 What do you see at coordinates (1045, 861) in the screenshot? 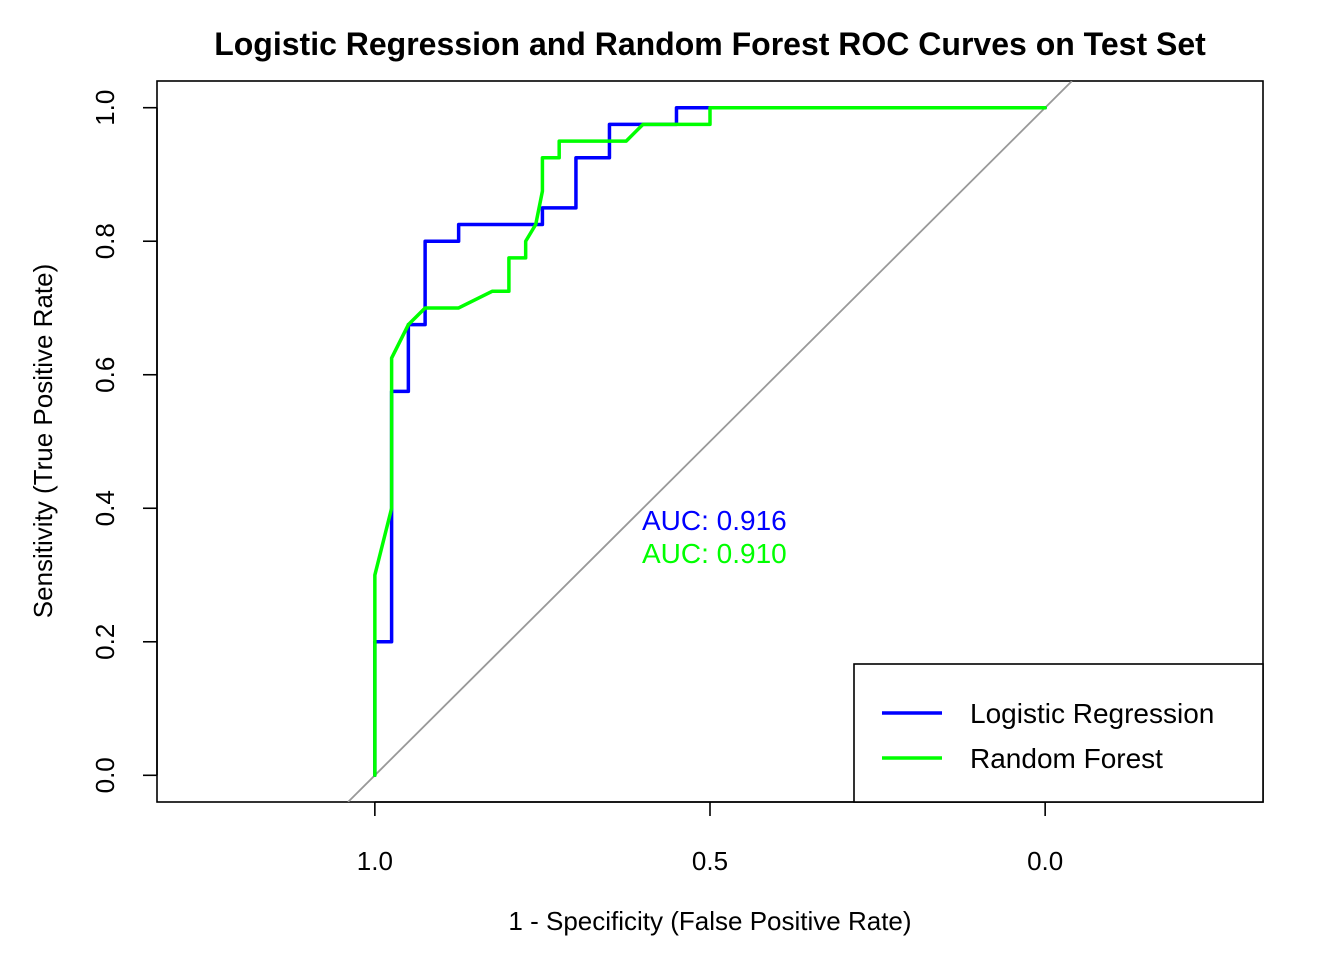
I see `x-tick-label: 0.0` at bounding box center [1045, 861].